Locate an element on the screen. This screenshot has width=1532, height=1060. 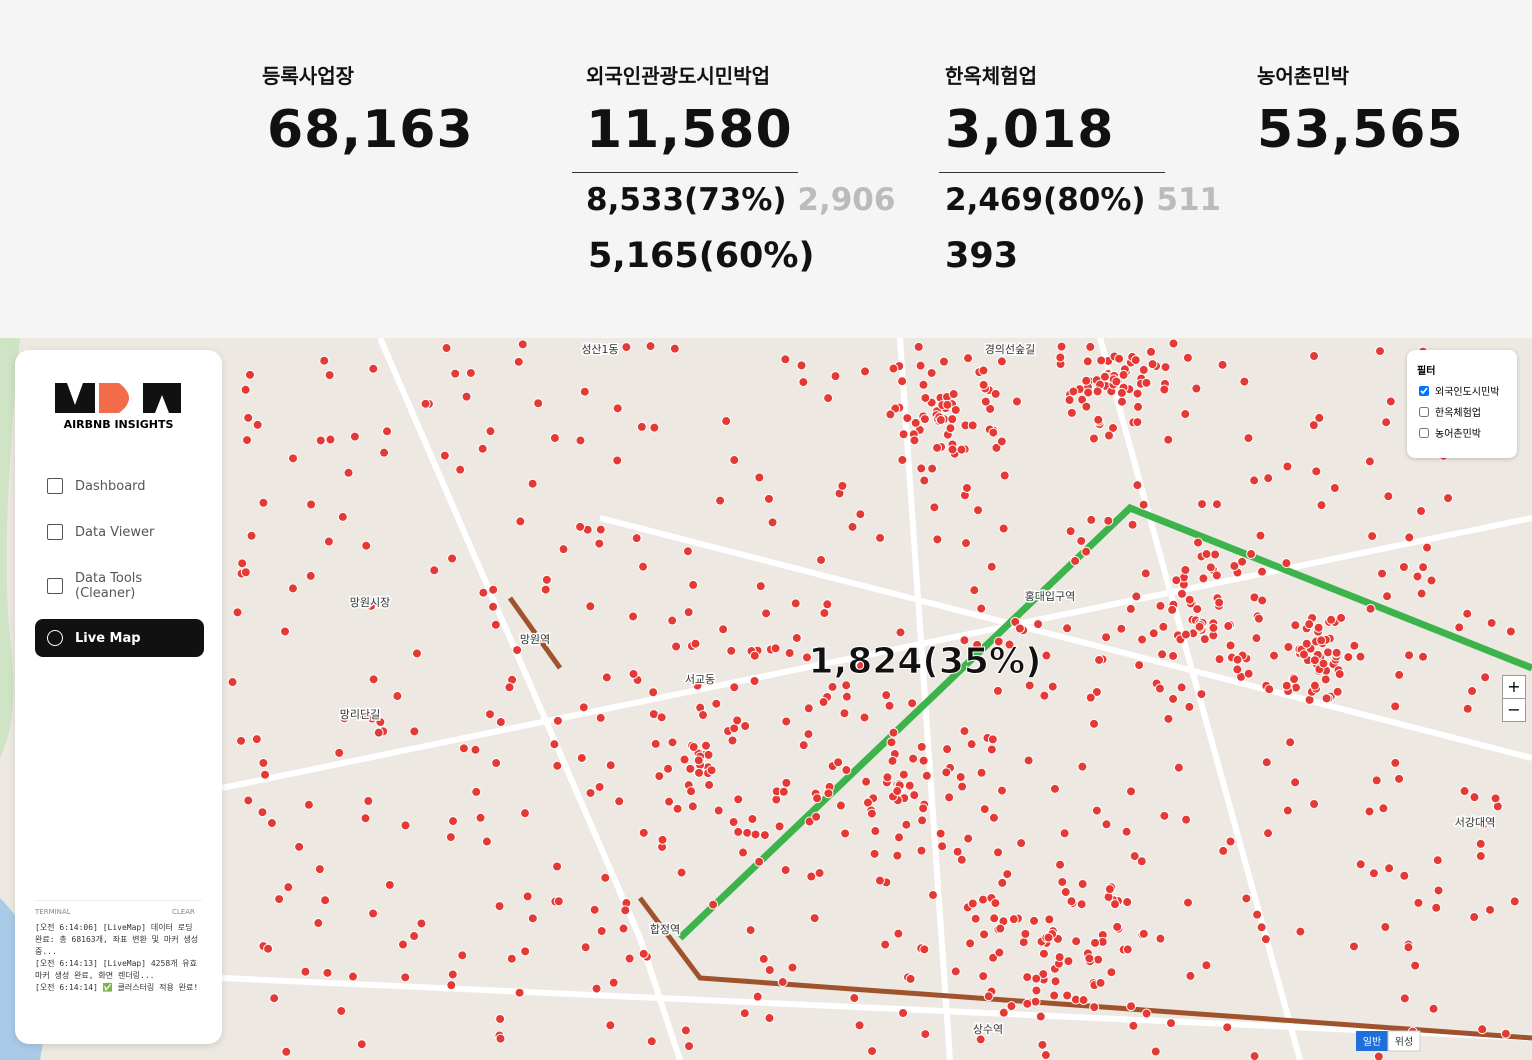
map-type-active is located at coordinates (1372, 1041).